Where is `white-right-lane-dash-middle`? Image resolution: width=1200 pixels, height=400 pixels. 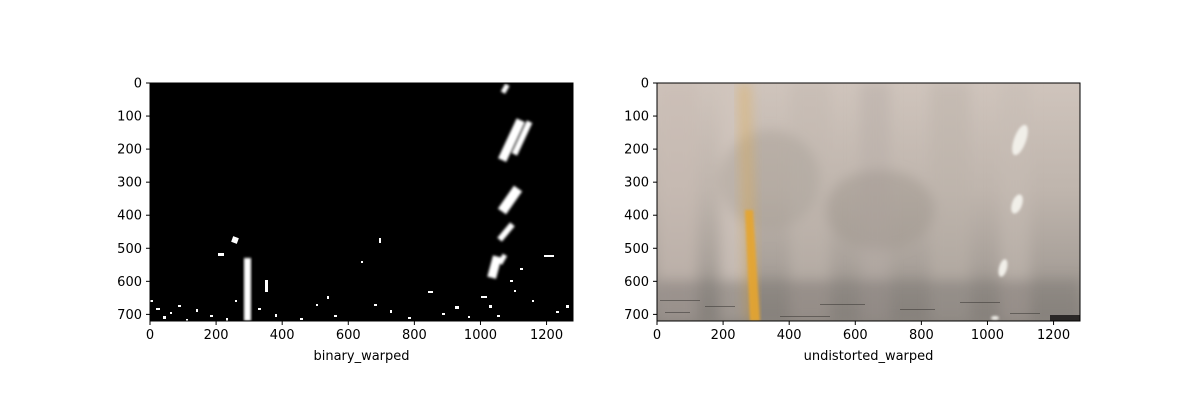
white-right-lane-dash-middle is located at coordinates (1017, 204).